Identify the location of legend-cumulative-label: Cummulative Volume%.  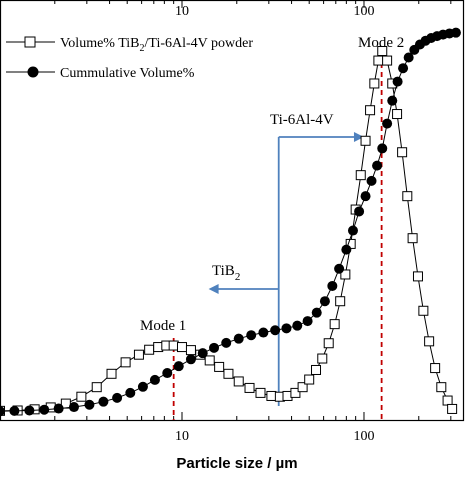
(127, 73).